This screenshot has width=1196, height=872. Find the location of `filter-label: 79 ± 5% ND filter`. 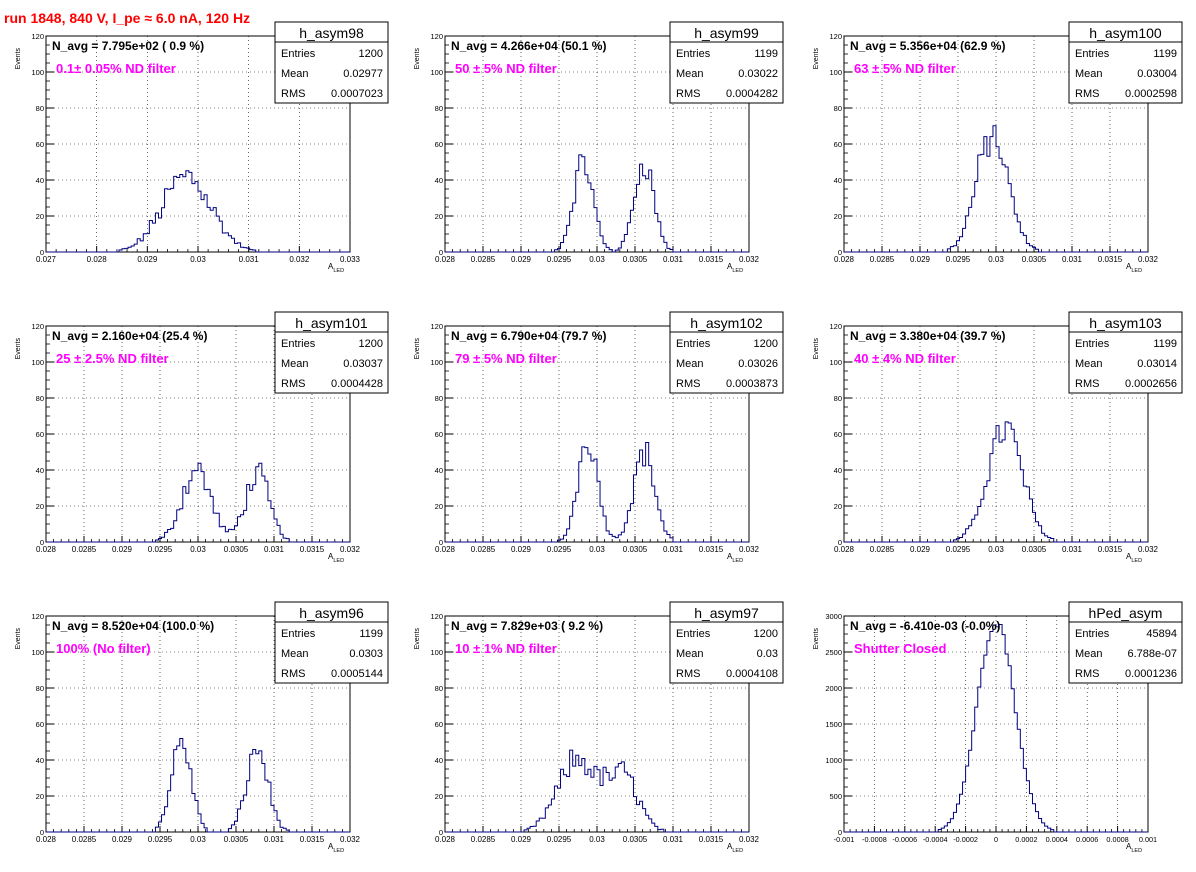

filter-label: 79 ± 5% ND filter is located at coordinates (506, 358).